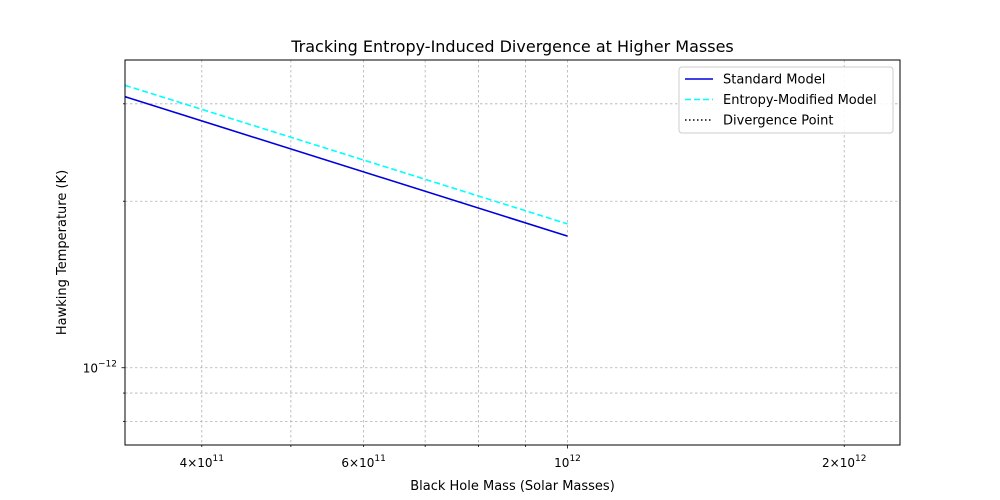 Image resolution: width=1000 pixels, height=500 pixels. Describe the element at coordinates (567, 462) in the screenshot. I see `x-tick-label: 1012` at that location.